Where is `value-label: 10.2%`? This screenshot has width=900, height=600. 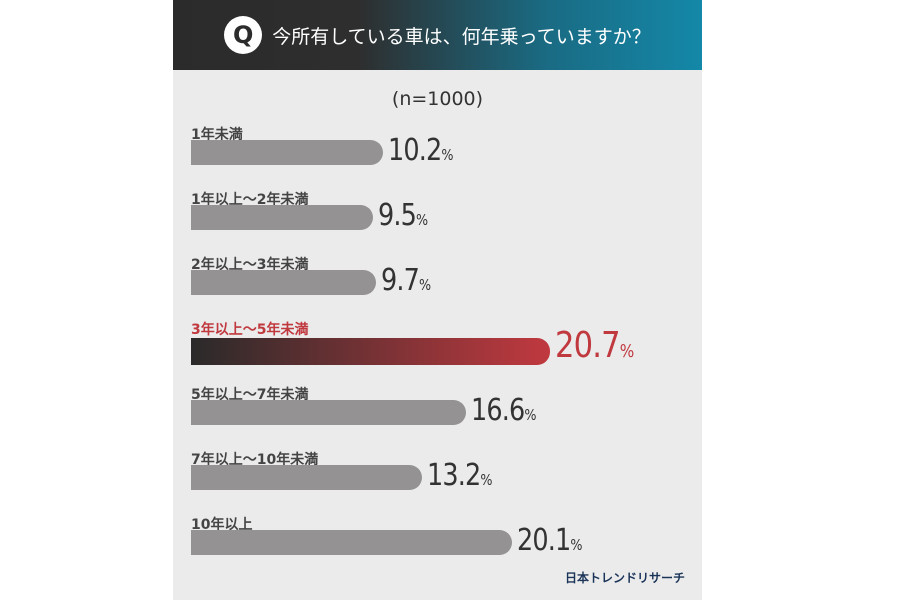 value-label: 10.2% is located at coordinates (420, 150).